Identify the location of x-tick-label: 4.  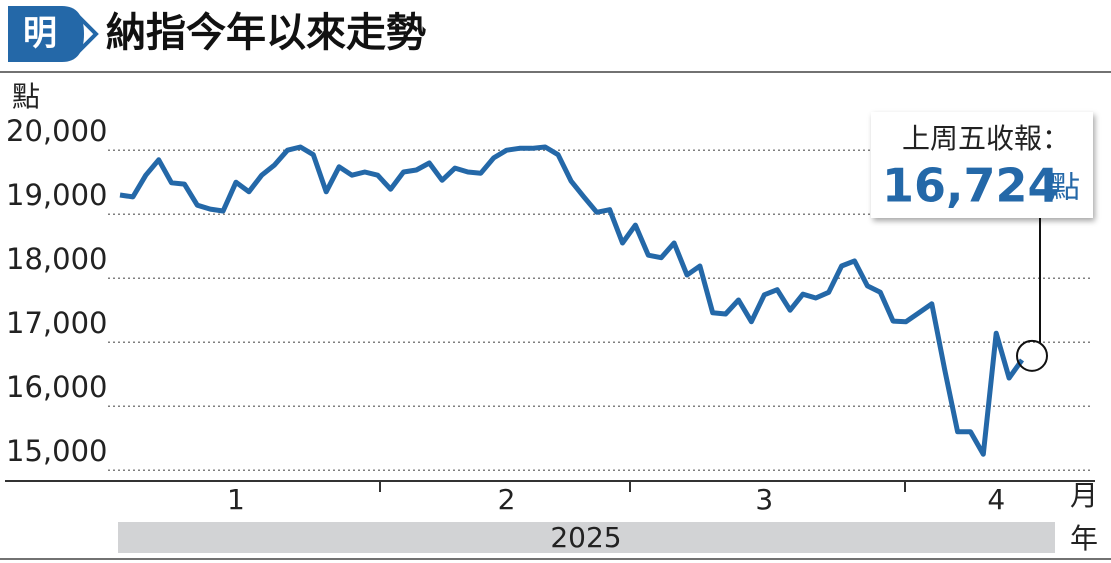
(996, 499).